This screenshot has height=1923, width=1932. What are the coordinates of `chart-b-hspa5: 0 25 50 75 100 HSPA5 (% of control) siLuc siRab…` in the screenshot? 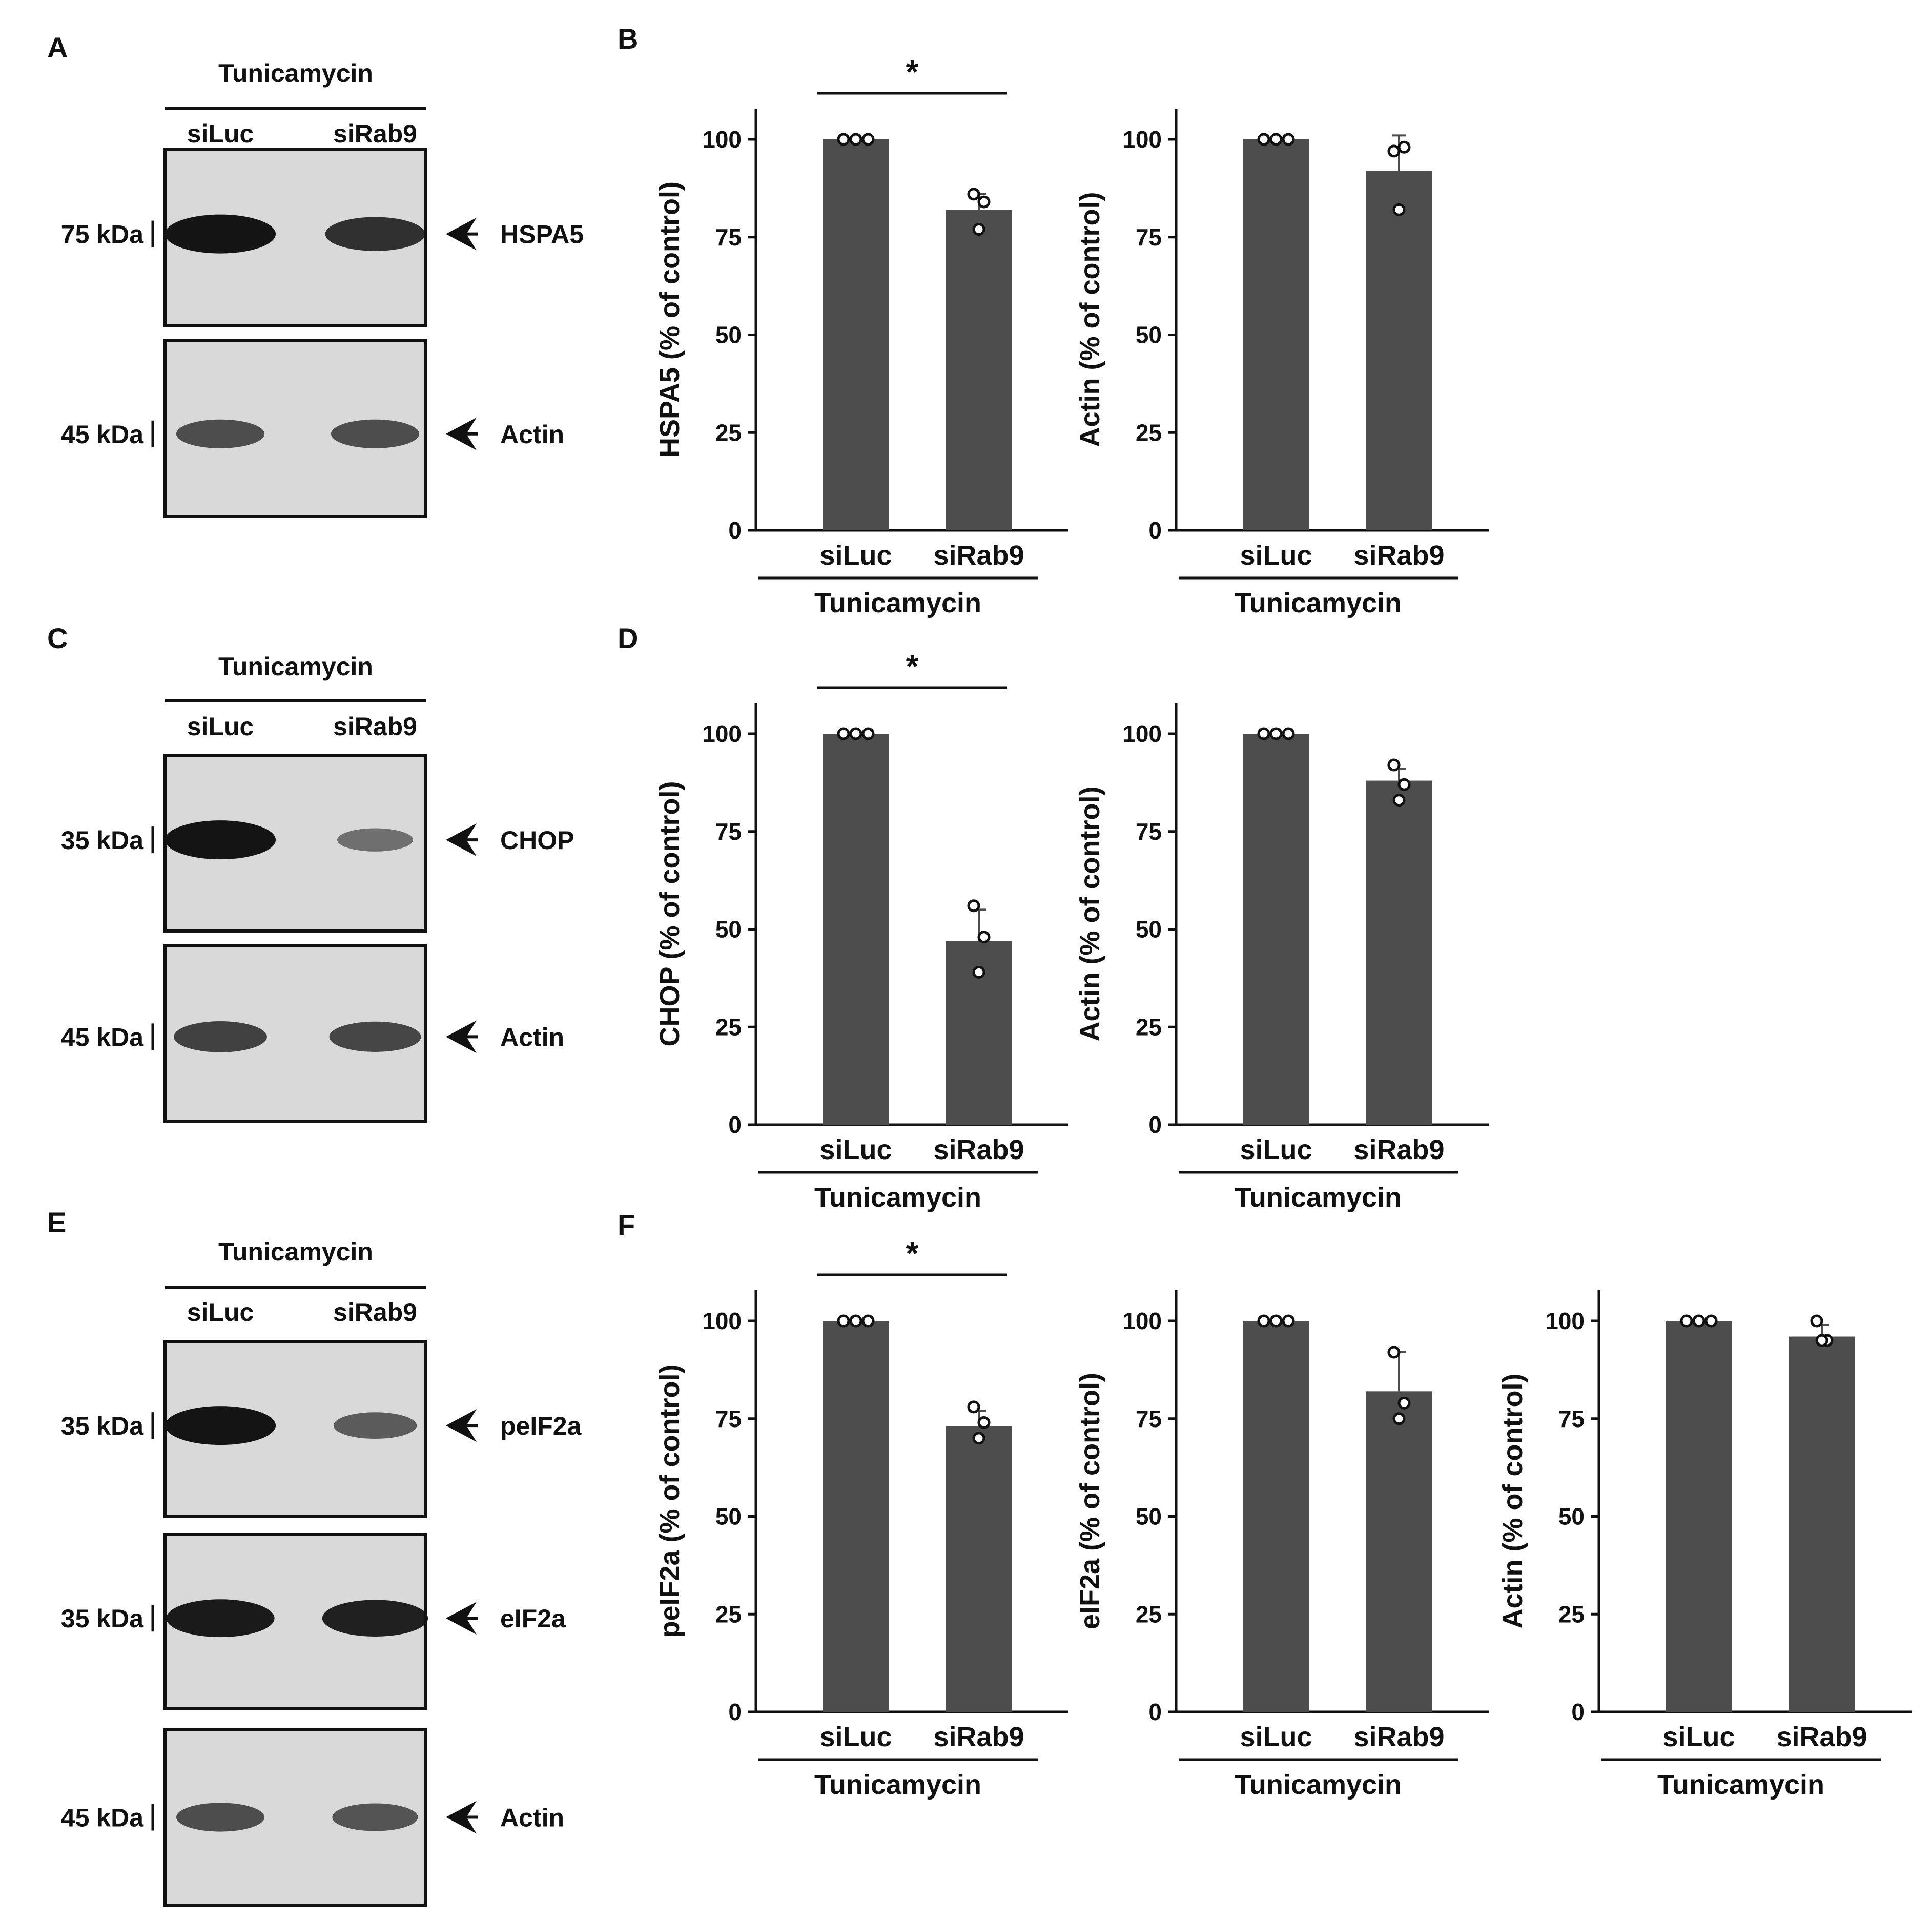 It's located at (861, 335).